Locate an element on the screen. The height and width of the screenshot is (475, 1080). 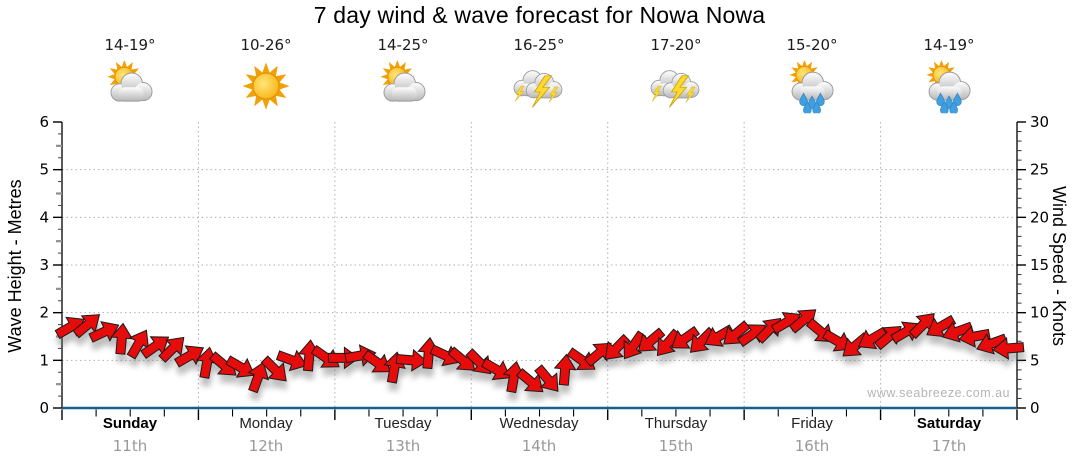
wind-speed-axis-label: Wind Speed - Knots is located at coordinates (1059, 266).